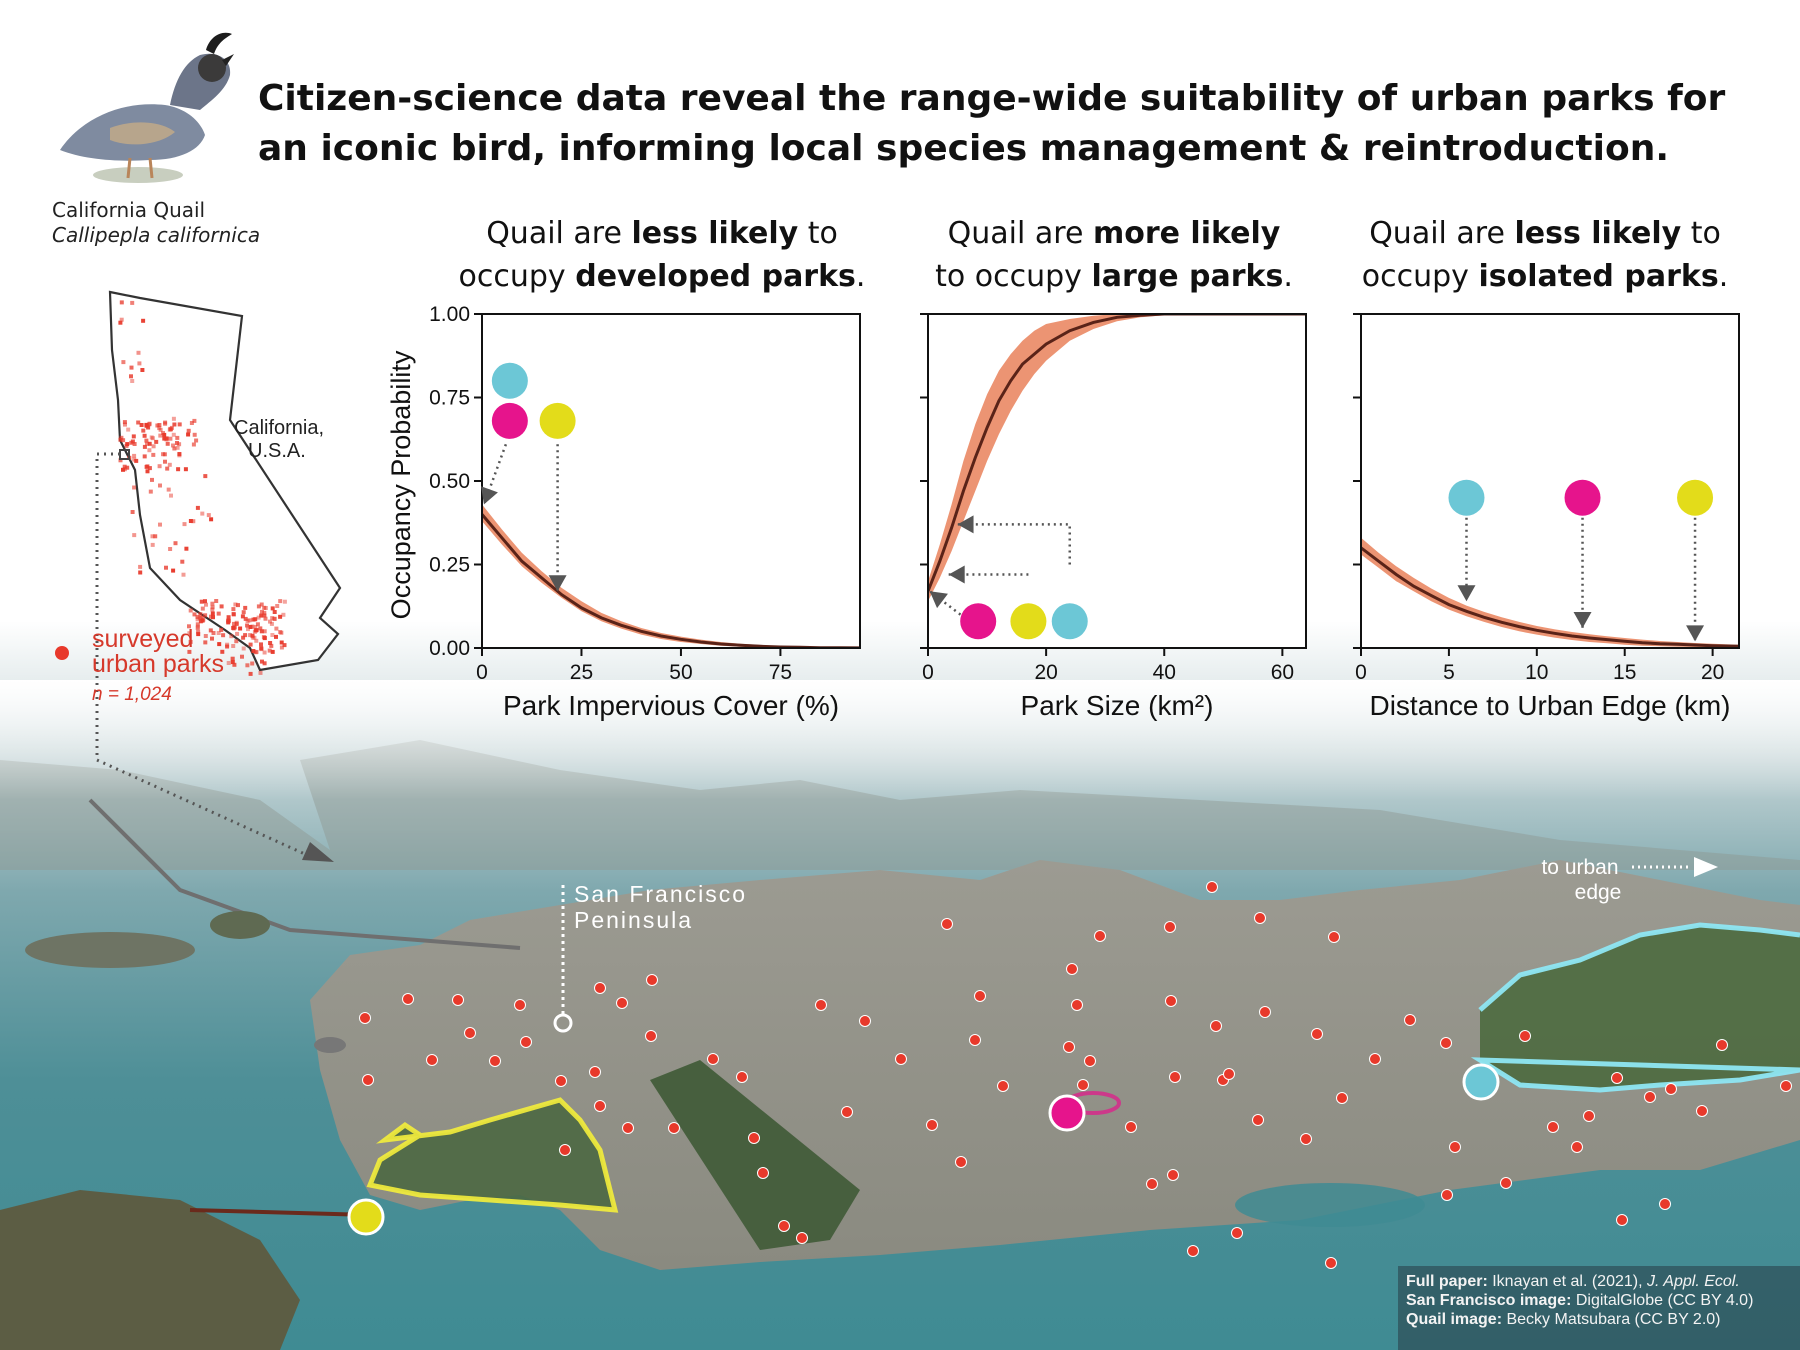 The image size is (1800, 1350). Describe the element at coordinates (449, 565) in the screenshot. I see `y-tick-label: 0.25` at that location.